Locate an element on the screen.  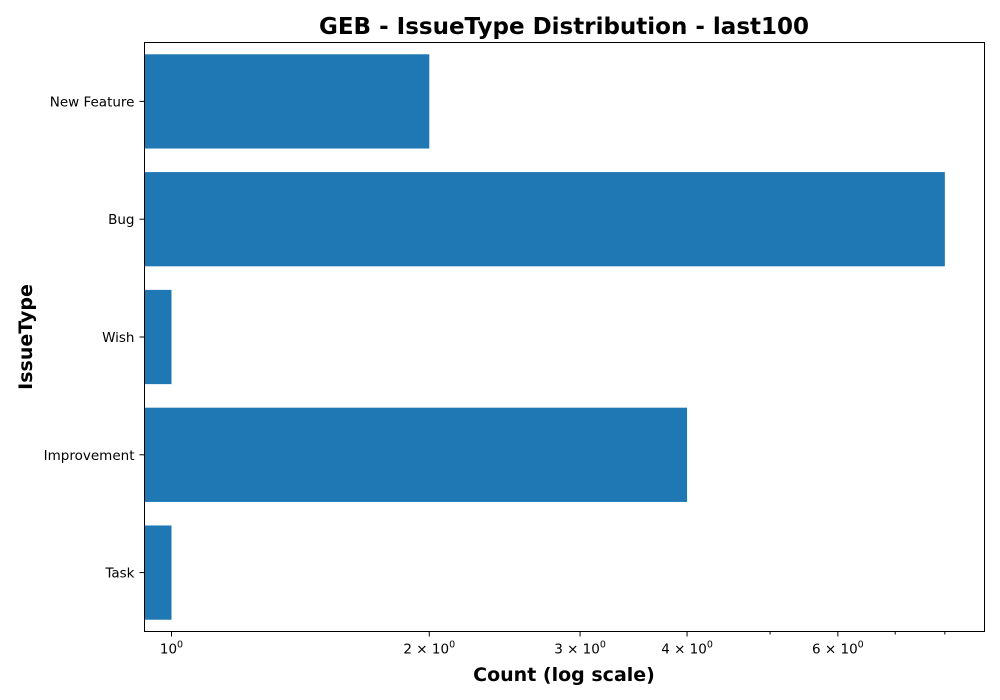
x-tick-label: 100 is located at coordinates (171, 649).